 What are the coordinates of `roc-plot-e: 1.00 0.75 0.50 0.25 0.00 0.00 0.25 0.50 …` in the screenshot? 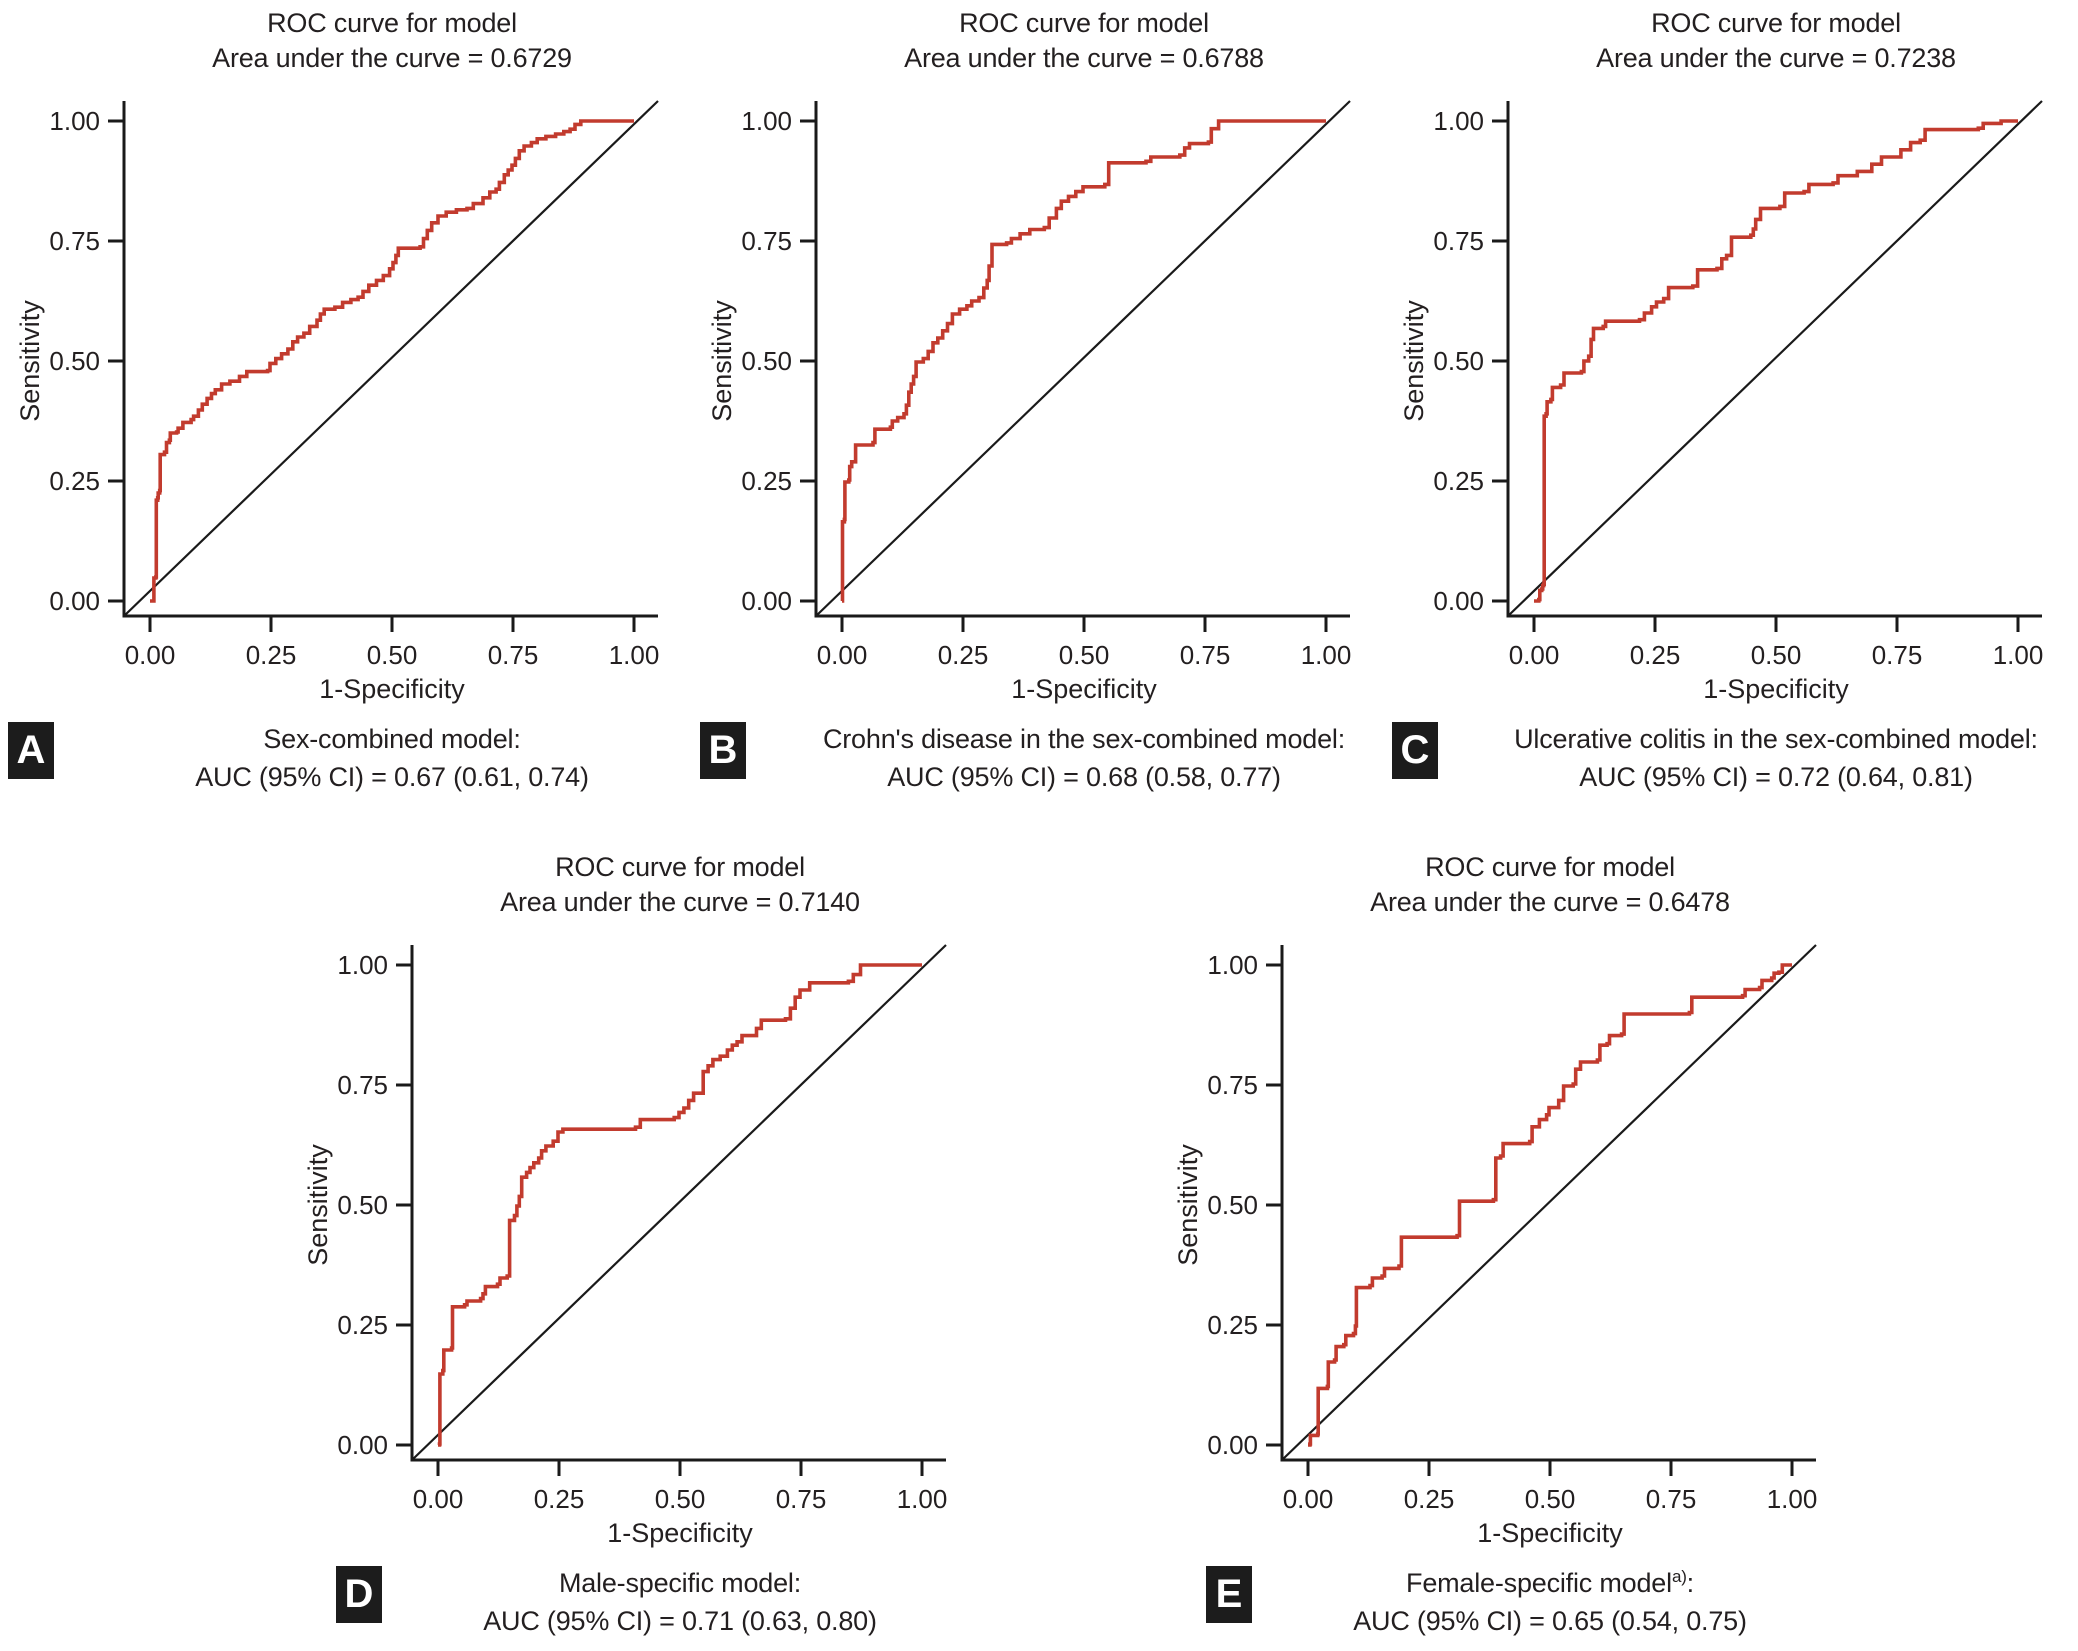 It's located at (1495, 1246).